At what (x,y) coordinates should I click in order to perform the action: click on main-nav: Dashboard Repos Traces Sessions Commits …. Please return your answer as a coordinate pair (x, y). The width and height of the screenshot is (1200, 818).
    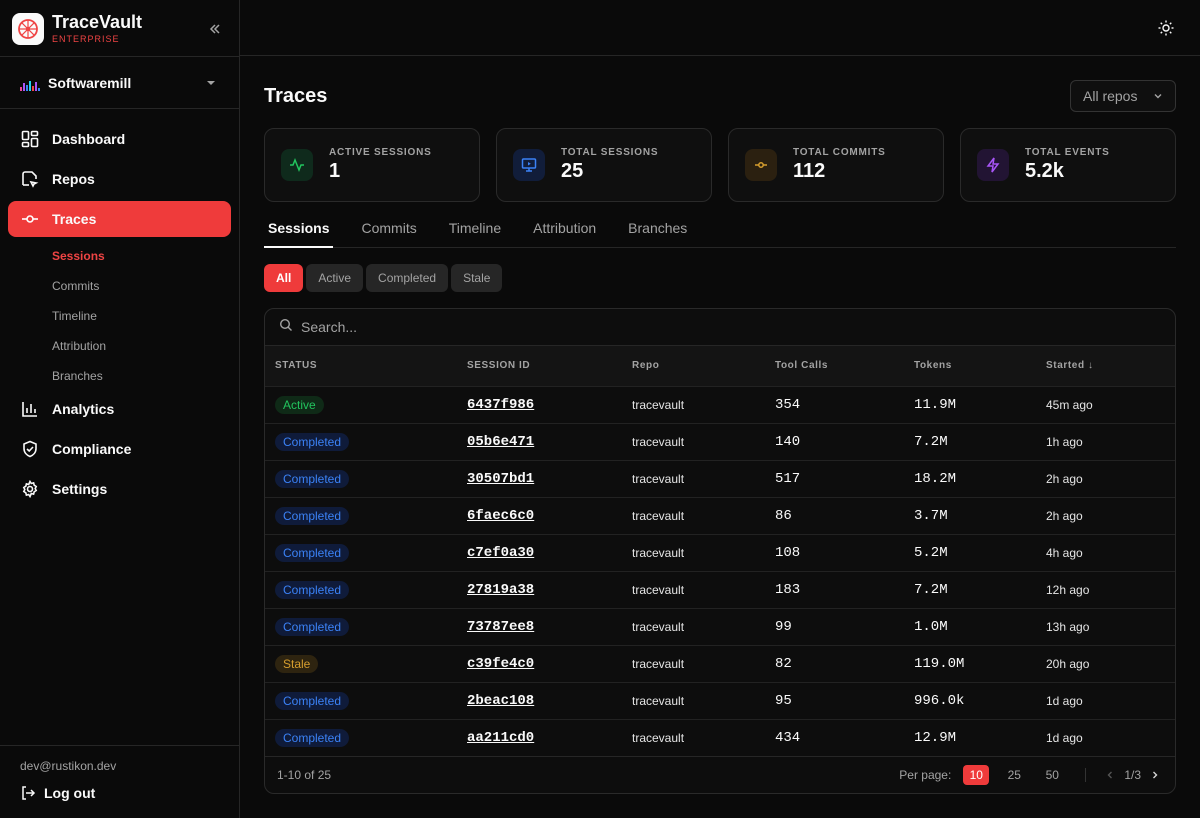
    Looking at the image, I should click on (119, 316).